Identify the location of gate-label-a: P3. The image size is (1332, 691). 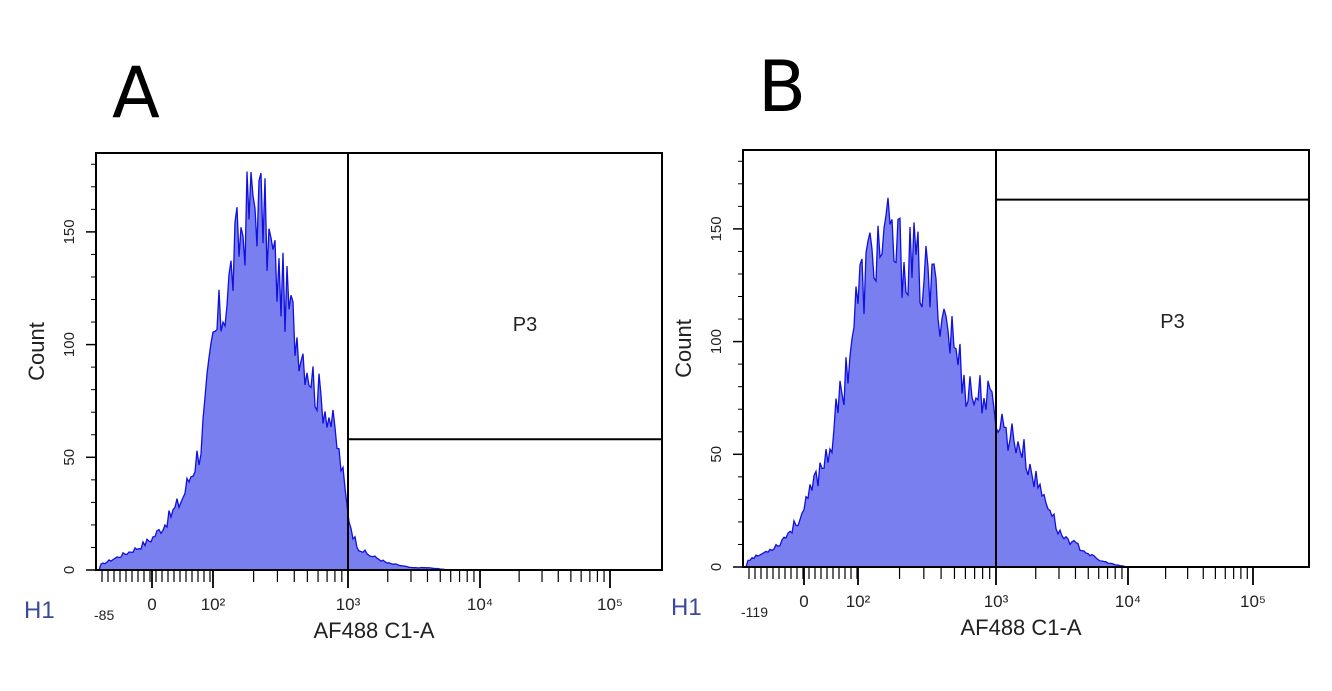
(525, 325).